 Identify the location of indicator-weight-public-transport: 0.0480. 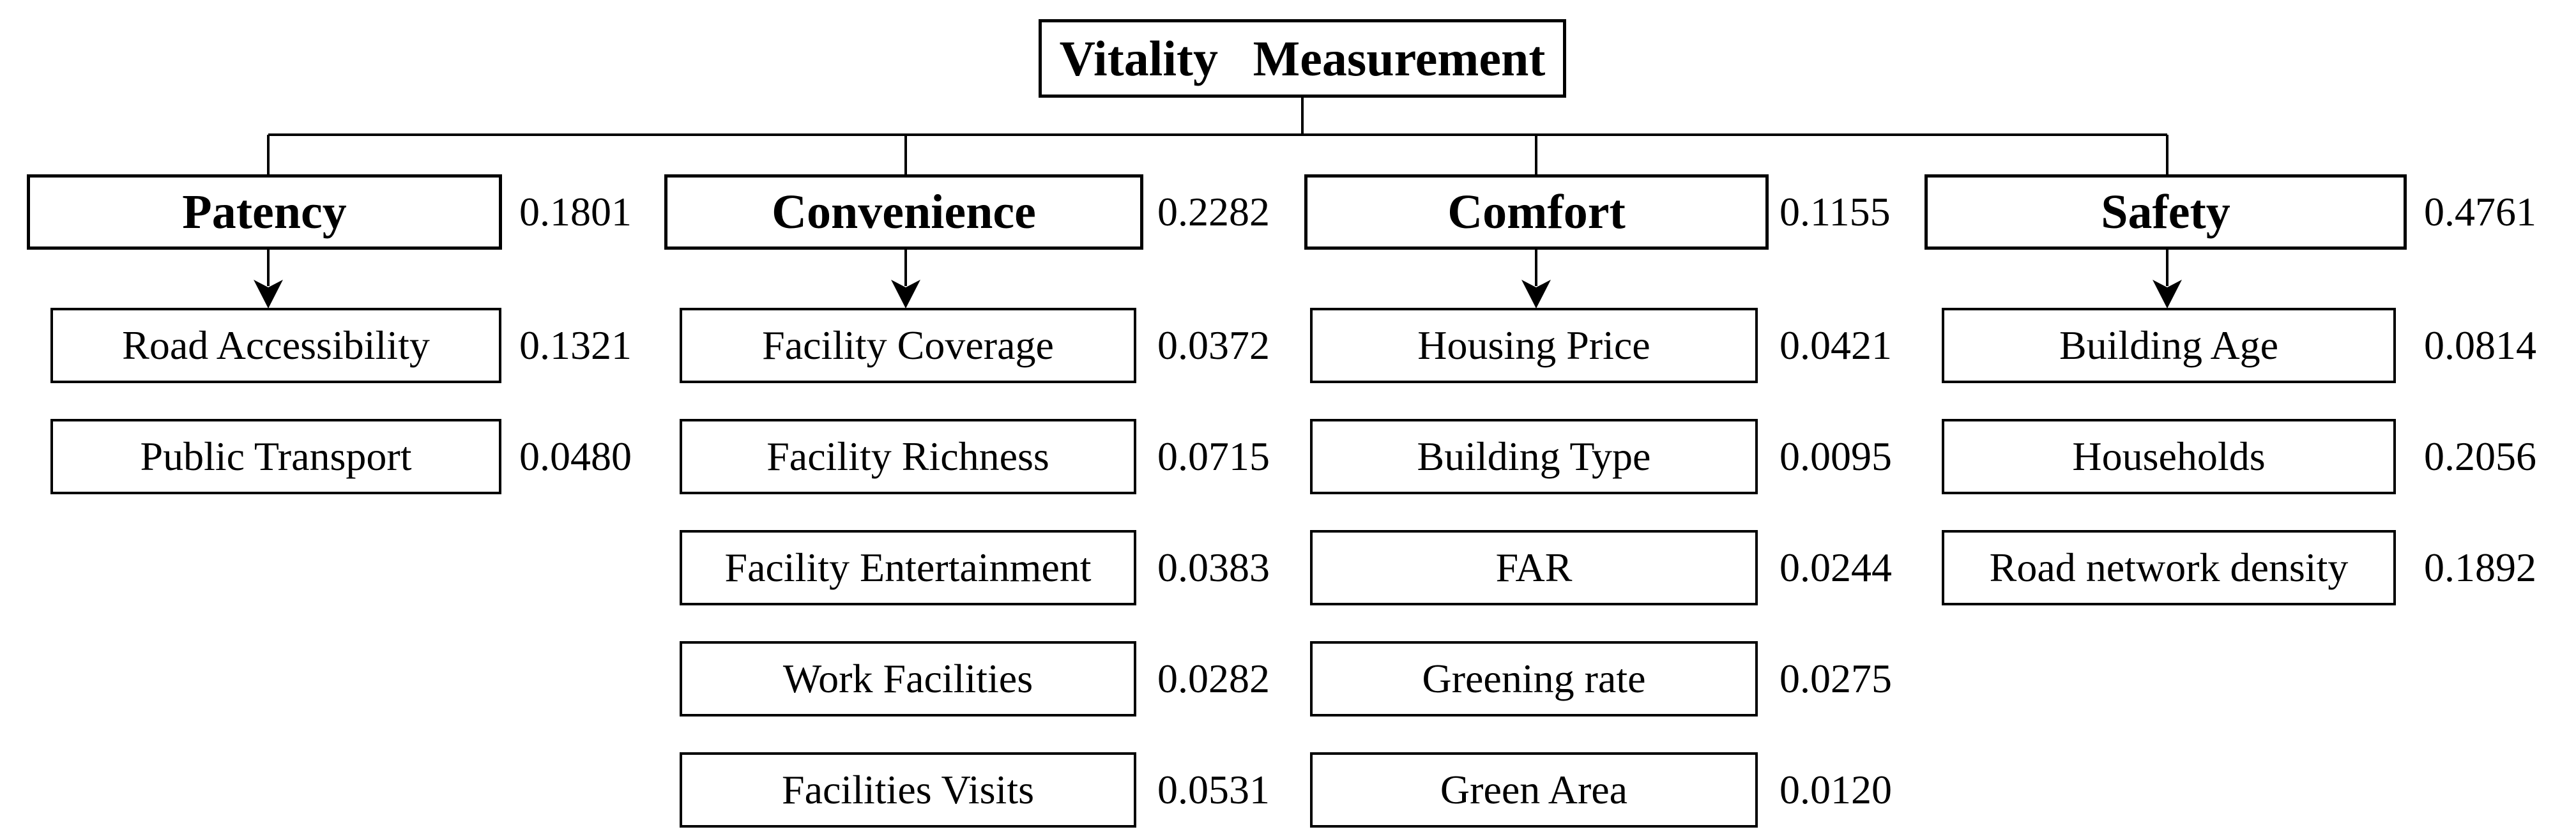
(575, 456).